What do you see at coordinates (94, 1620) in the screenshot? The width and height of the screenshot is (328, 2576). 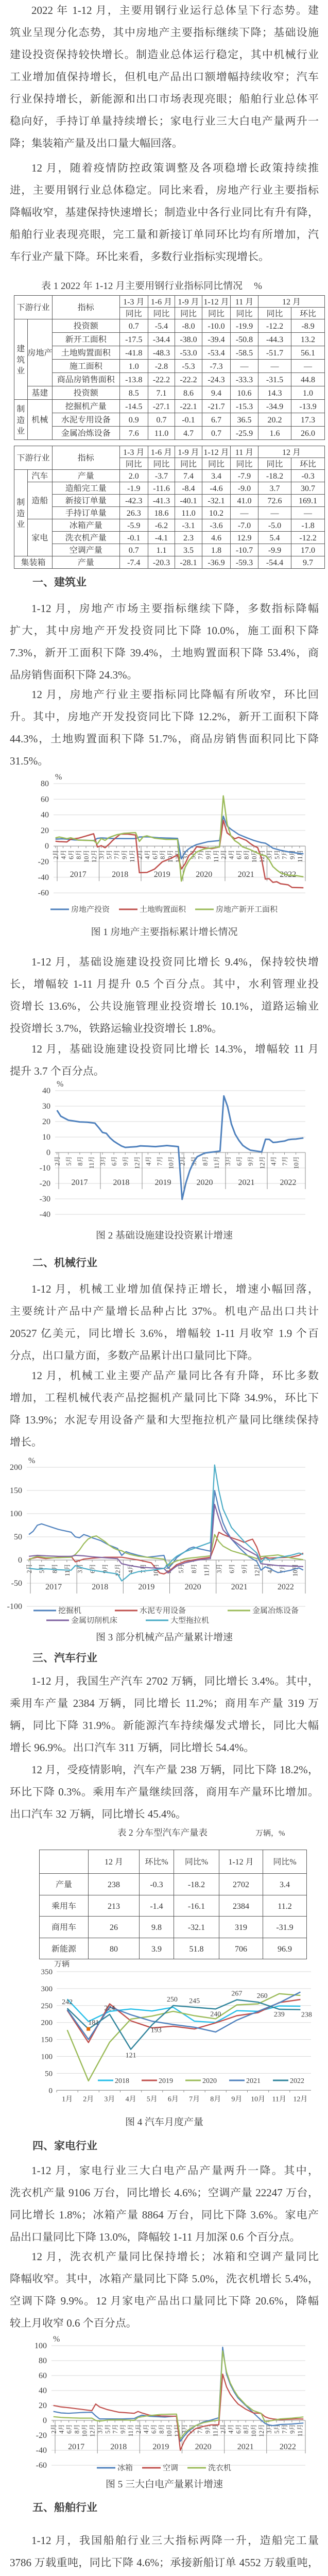 I see `svg-text: 金属切削机床` at bounding box center [94, 1620].